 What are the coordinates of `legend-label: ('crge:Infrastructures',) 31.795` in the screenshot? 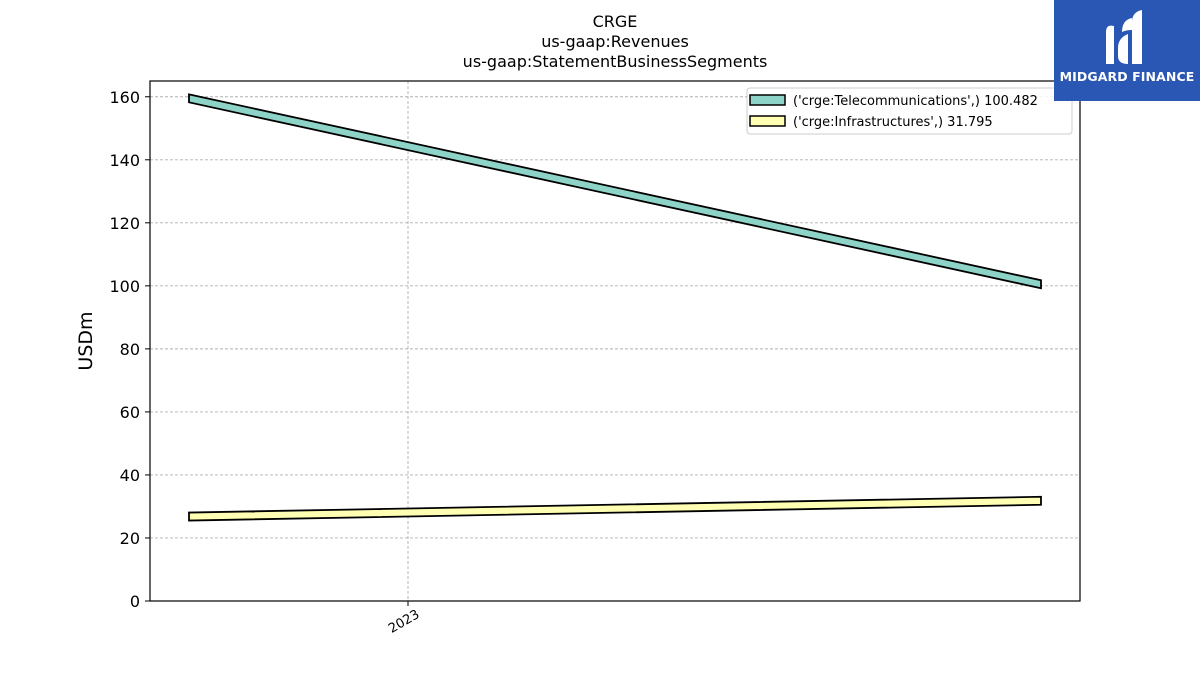 It's located at (893, 122).